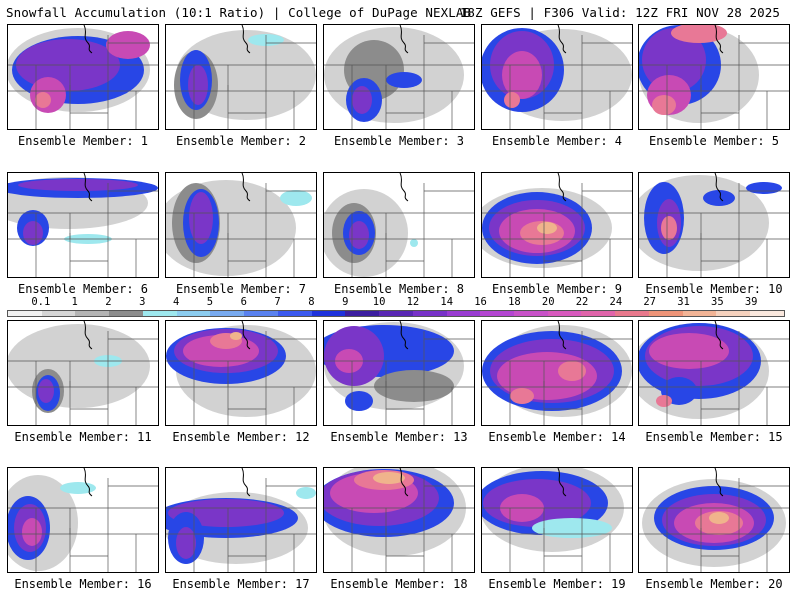 This screenshot has width=800, height=600. What do you see at coordinates (83, 437) in the screenshot?
I see `member-label: Ensemble Member: 11` at bounding box center [83, 437].